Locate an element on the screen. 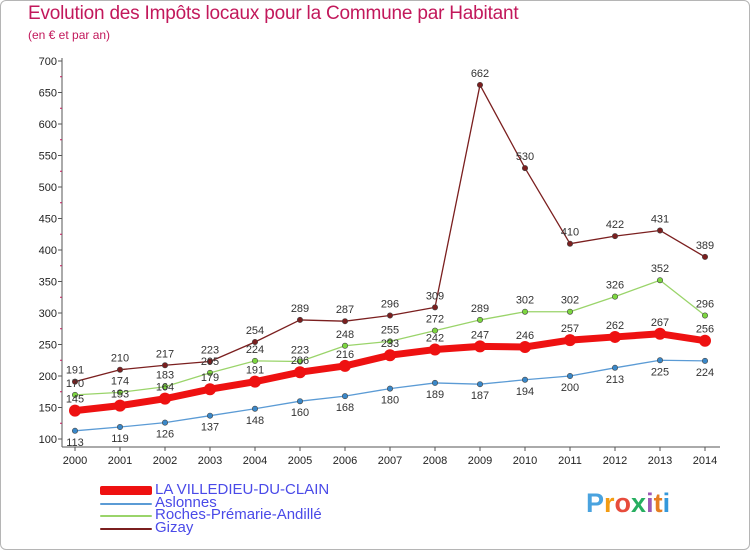 The height and width of the screenshot is (550, 750). data-label-gizay: 530 is located at coordinates (525, 157).